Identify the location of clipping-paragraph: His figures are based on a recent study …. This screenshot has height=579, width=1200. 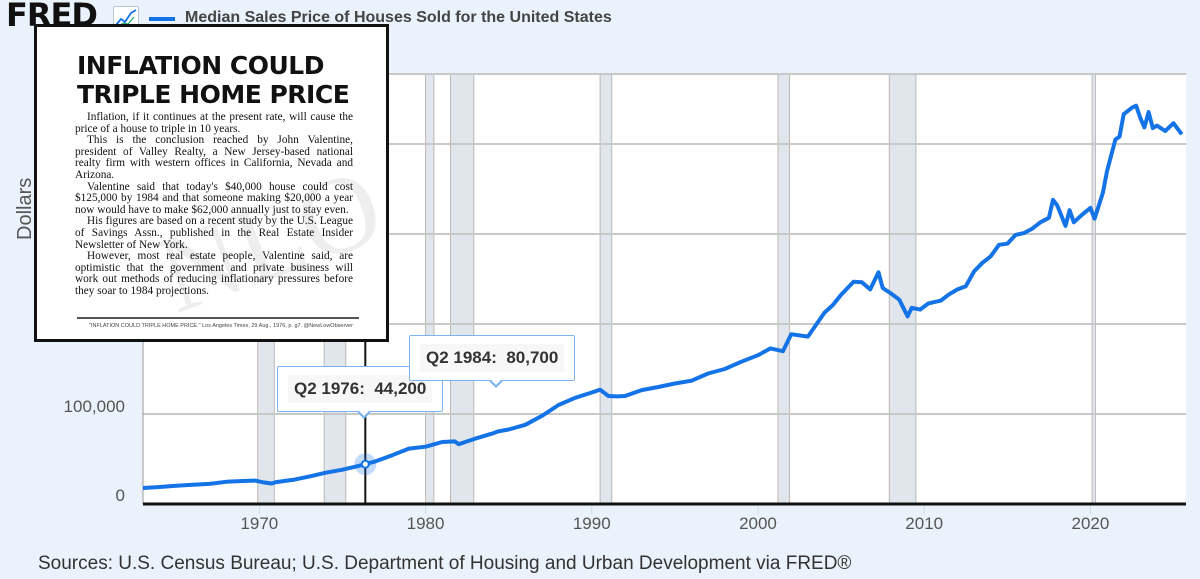
(214, 233).